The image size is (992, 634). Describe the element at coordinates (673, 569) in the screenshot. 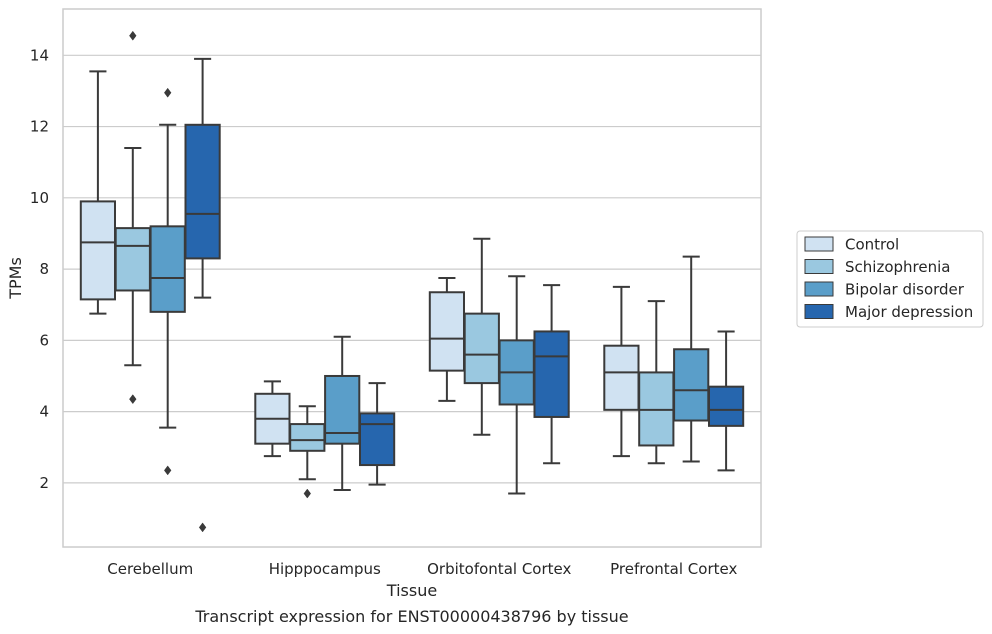

I see `x-tick-label: Prefrontal Cortex` at that location.